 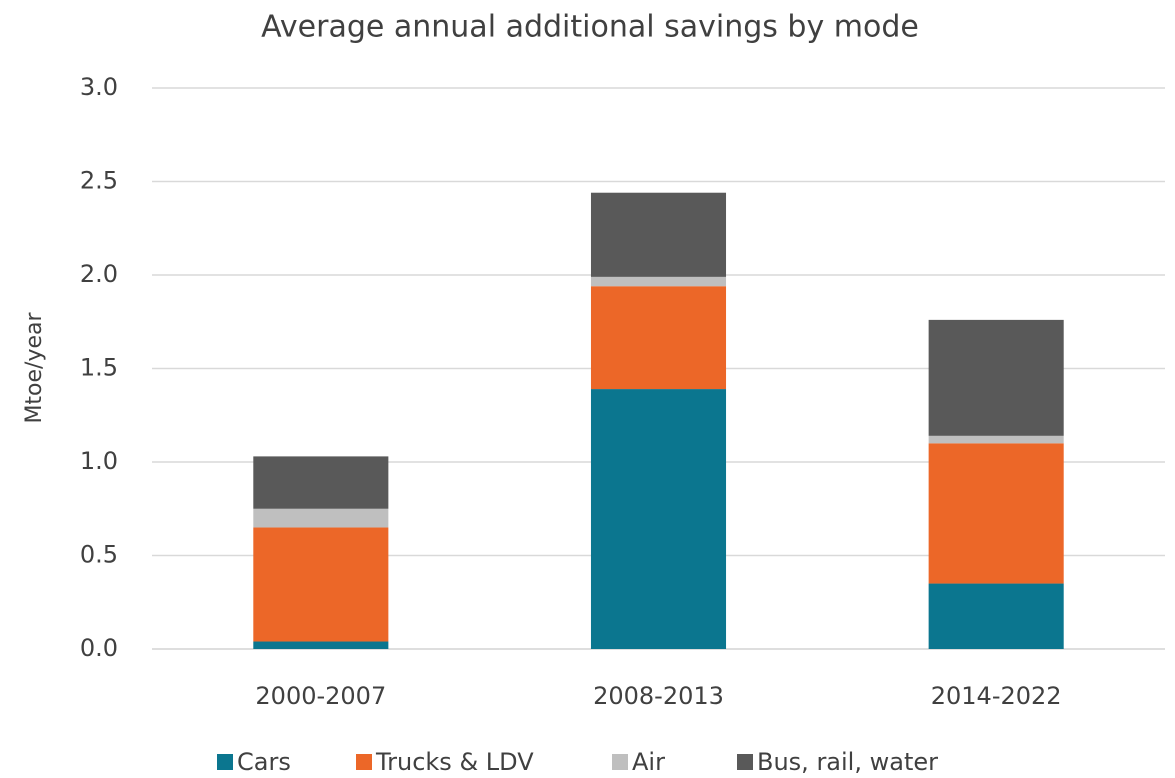 What do you see at coordinates (99, 87) in the screenshot?
I see `y-tick-label: 3.0` at bounding box center [99, 87].